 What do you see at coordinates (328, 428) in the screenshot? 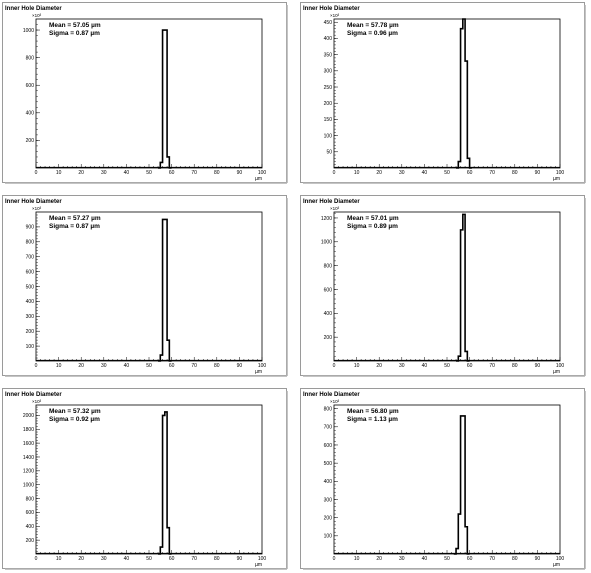
I see `y-tick-label: 700` at bounding box center [328, 428].